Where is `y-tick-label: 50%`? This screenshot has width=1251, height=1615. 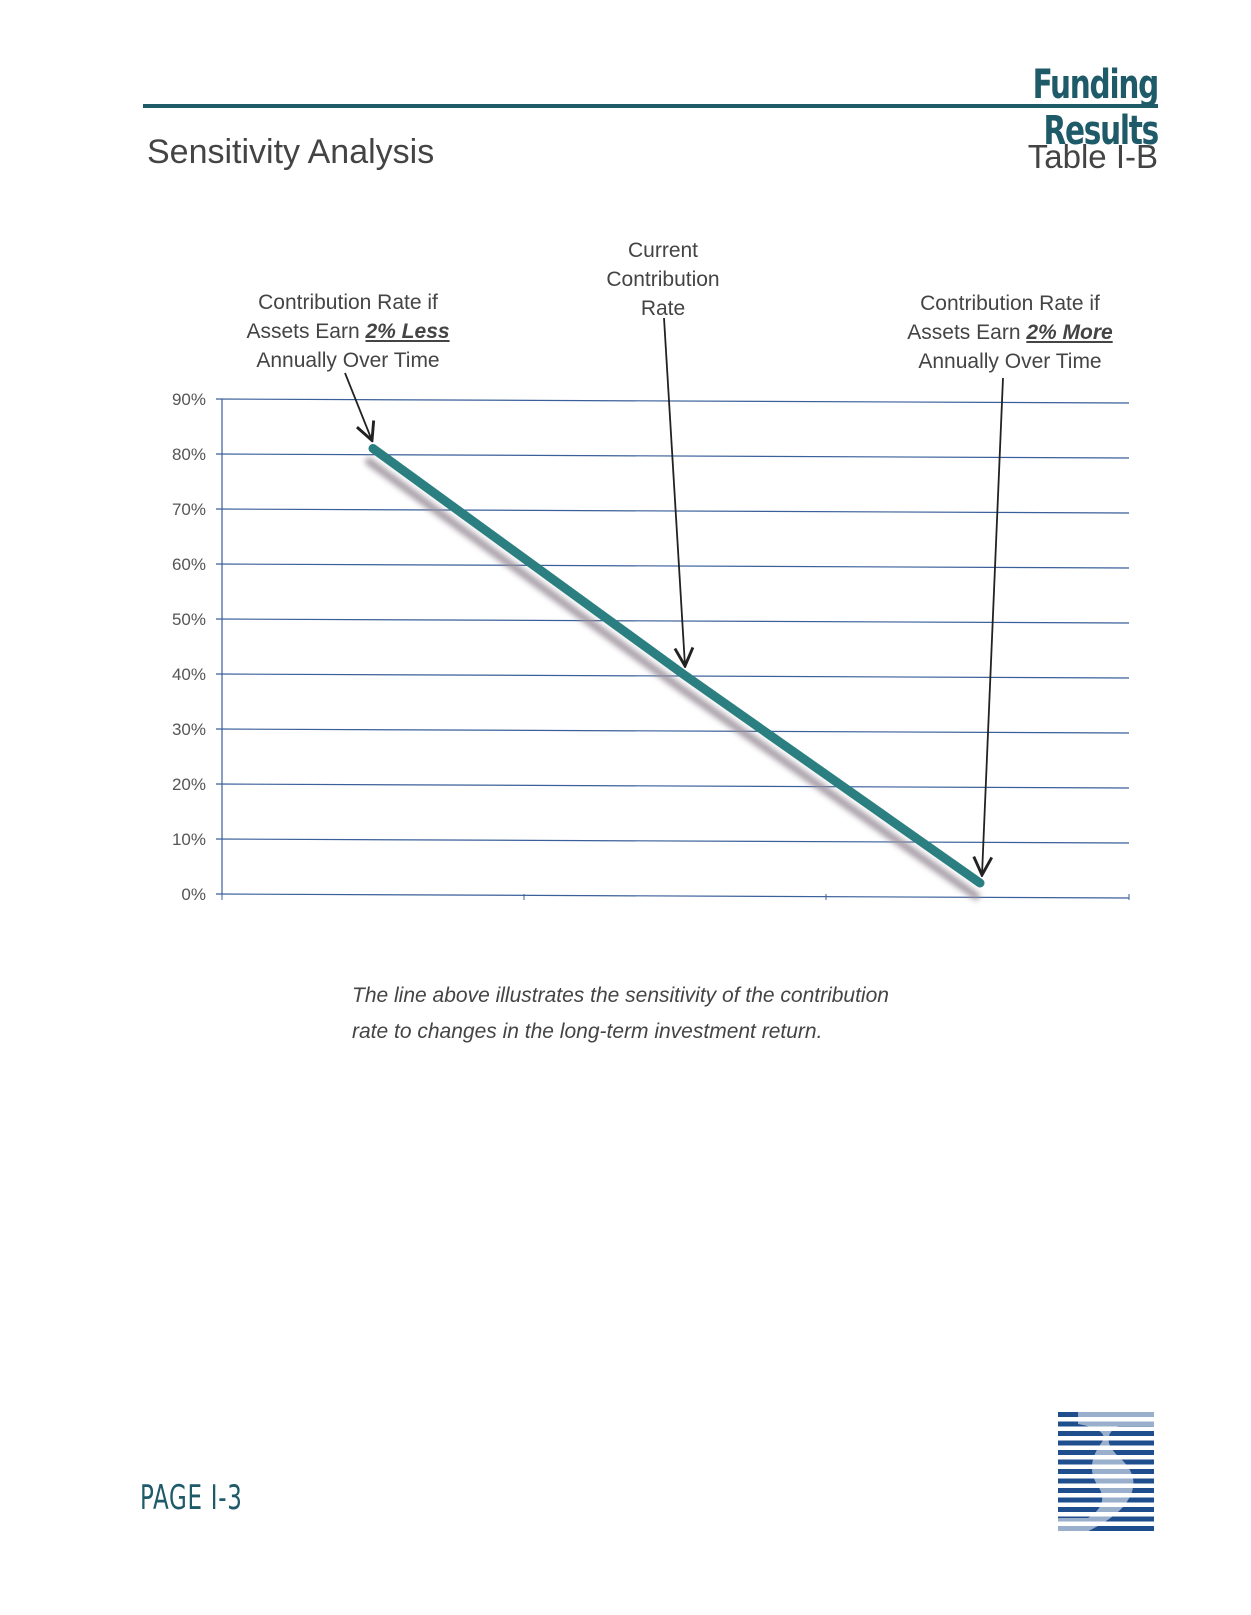 y-tick-label: 50% is located at coordinates (189, 619).